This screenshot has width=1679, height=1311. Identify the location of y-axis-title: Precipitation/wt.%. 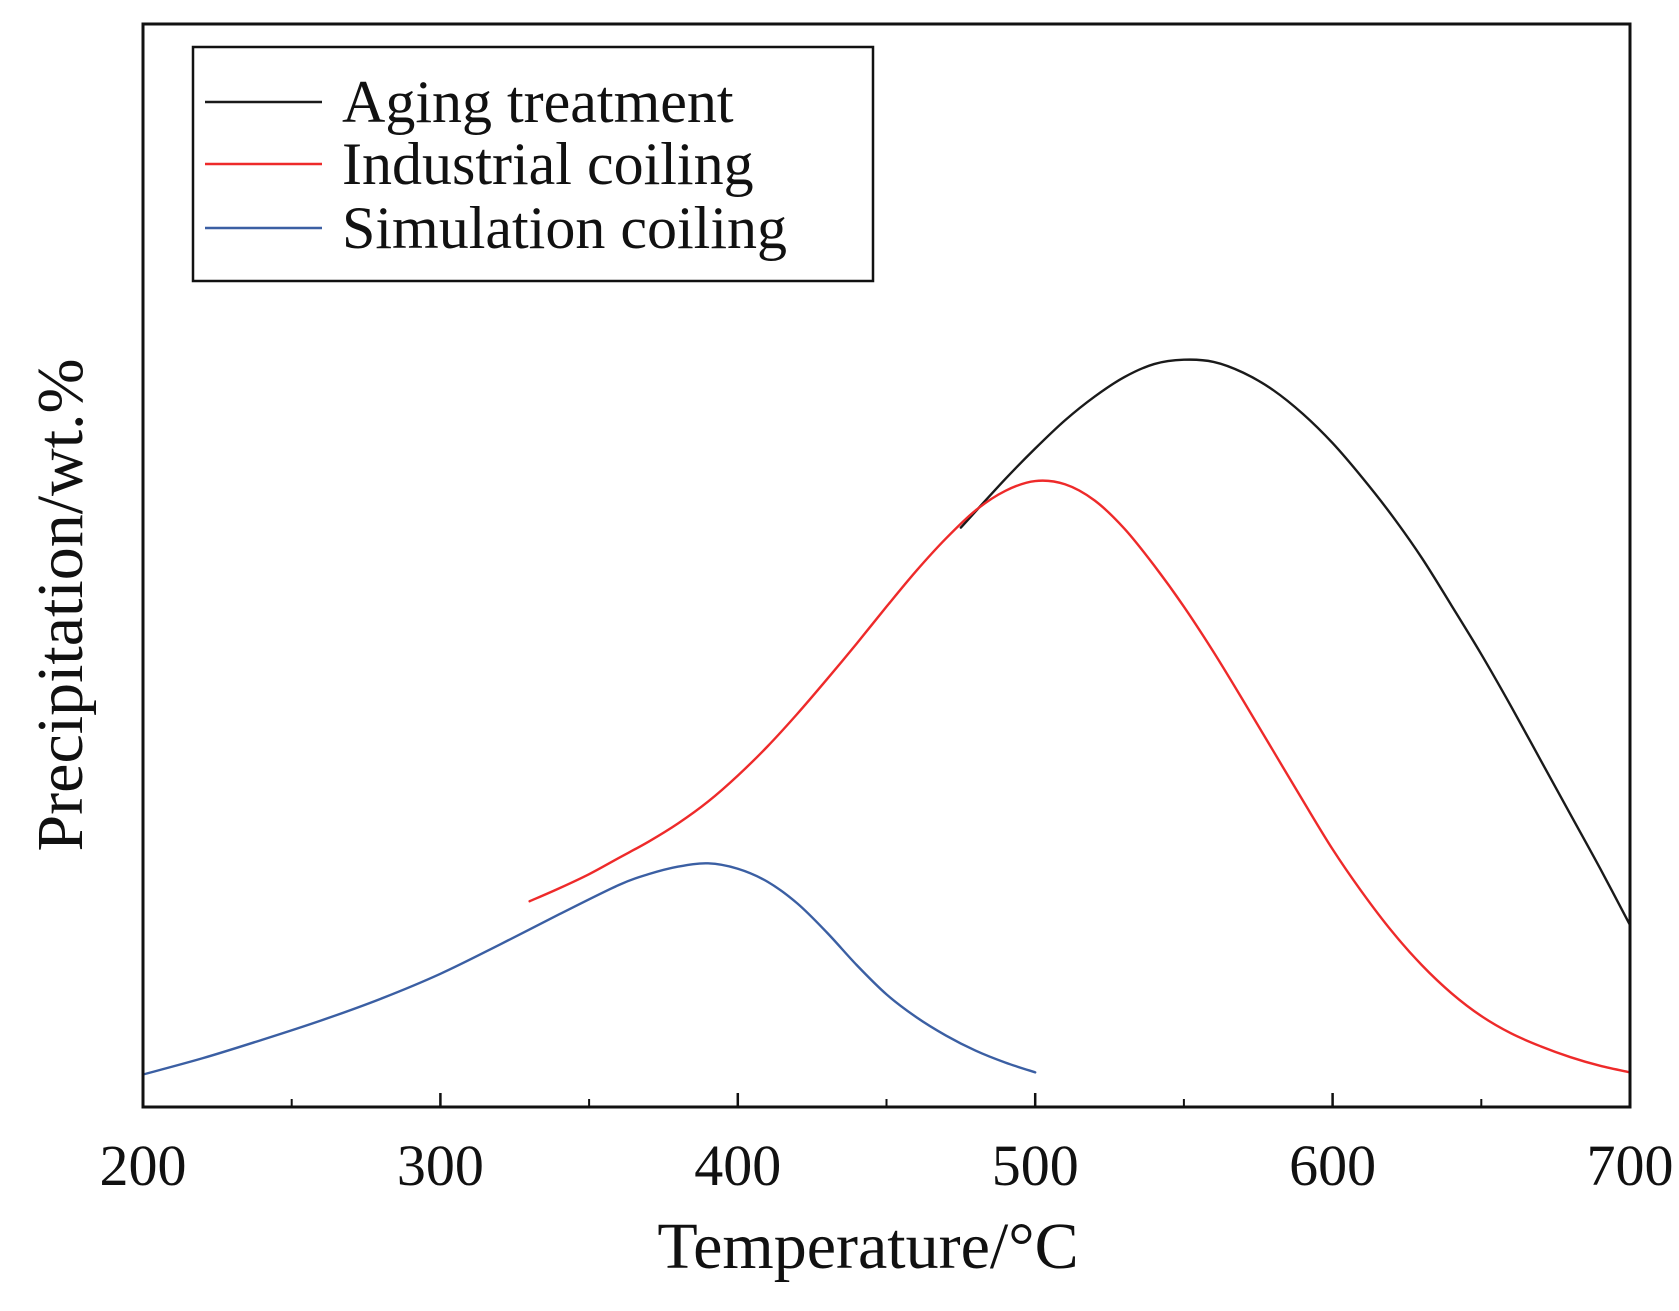
(60, 604).